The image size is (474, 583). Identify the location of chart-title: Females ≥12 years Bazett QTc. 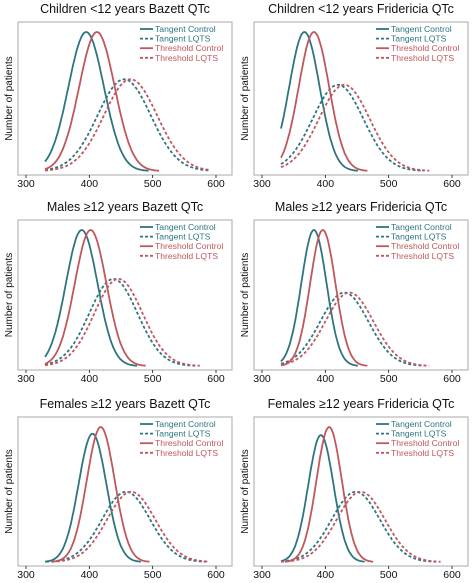
(125, 404).